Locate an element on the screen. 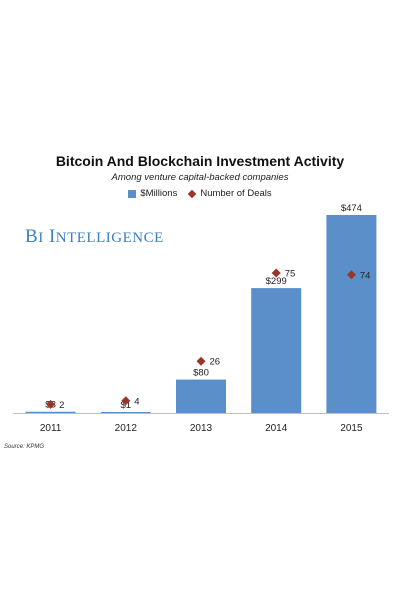 The height and width of the screenshot is (600, 400). bar-2012 is located at coordinates (125, 412).